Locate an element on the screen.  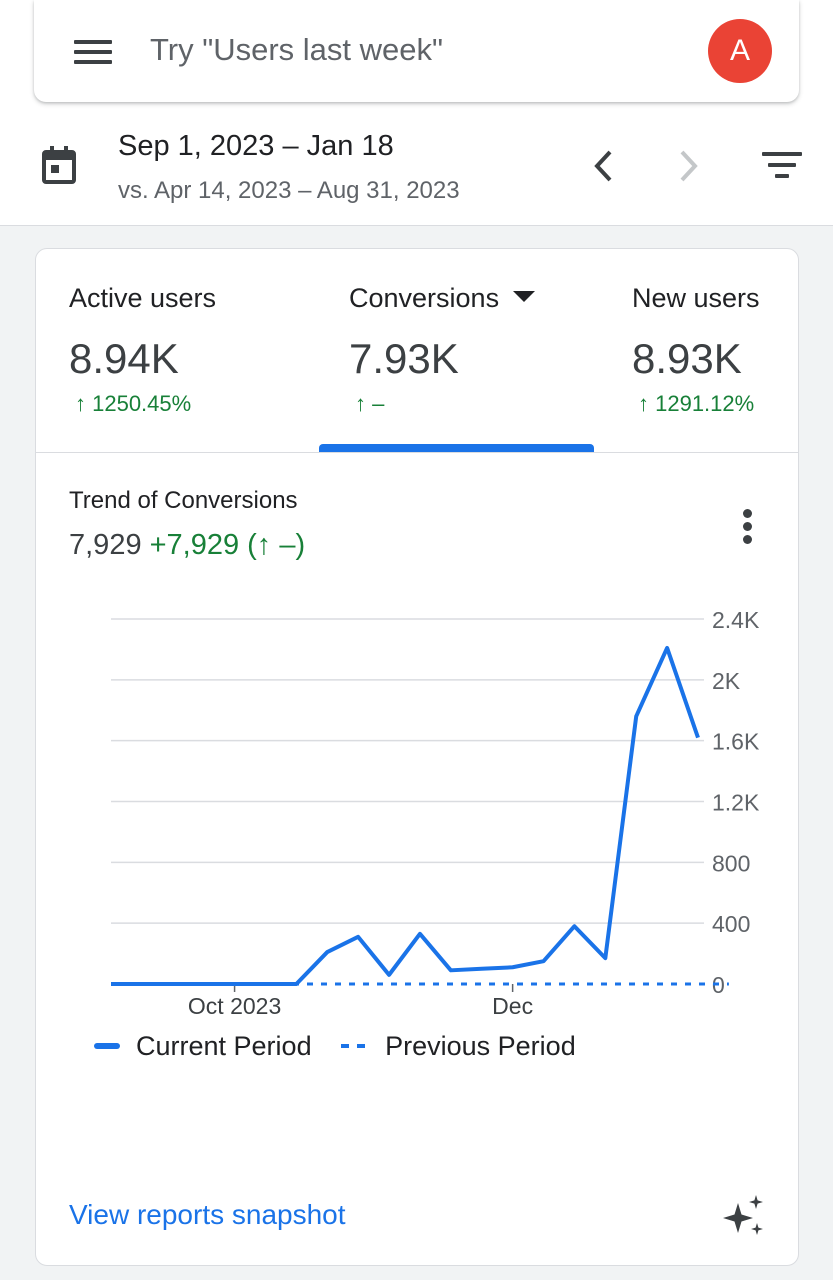
metric-value: 8.94K is located at coordinates (124, 358).